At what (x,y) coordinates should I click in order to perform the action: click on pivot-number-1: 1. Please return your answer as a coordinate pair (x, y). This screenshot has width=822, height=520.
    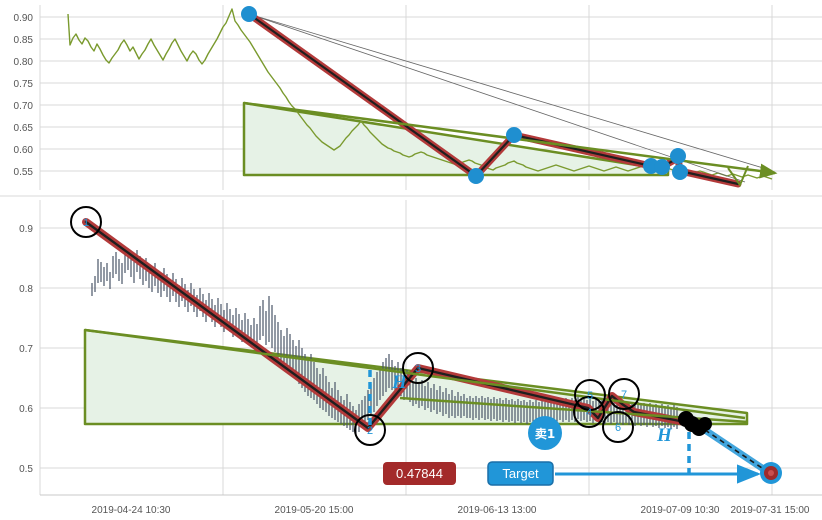
    Looking at the image, I should click on (86, 223).